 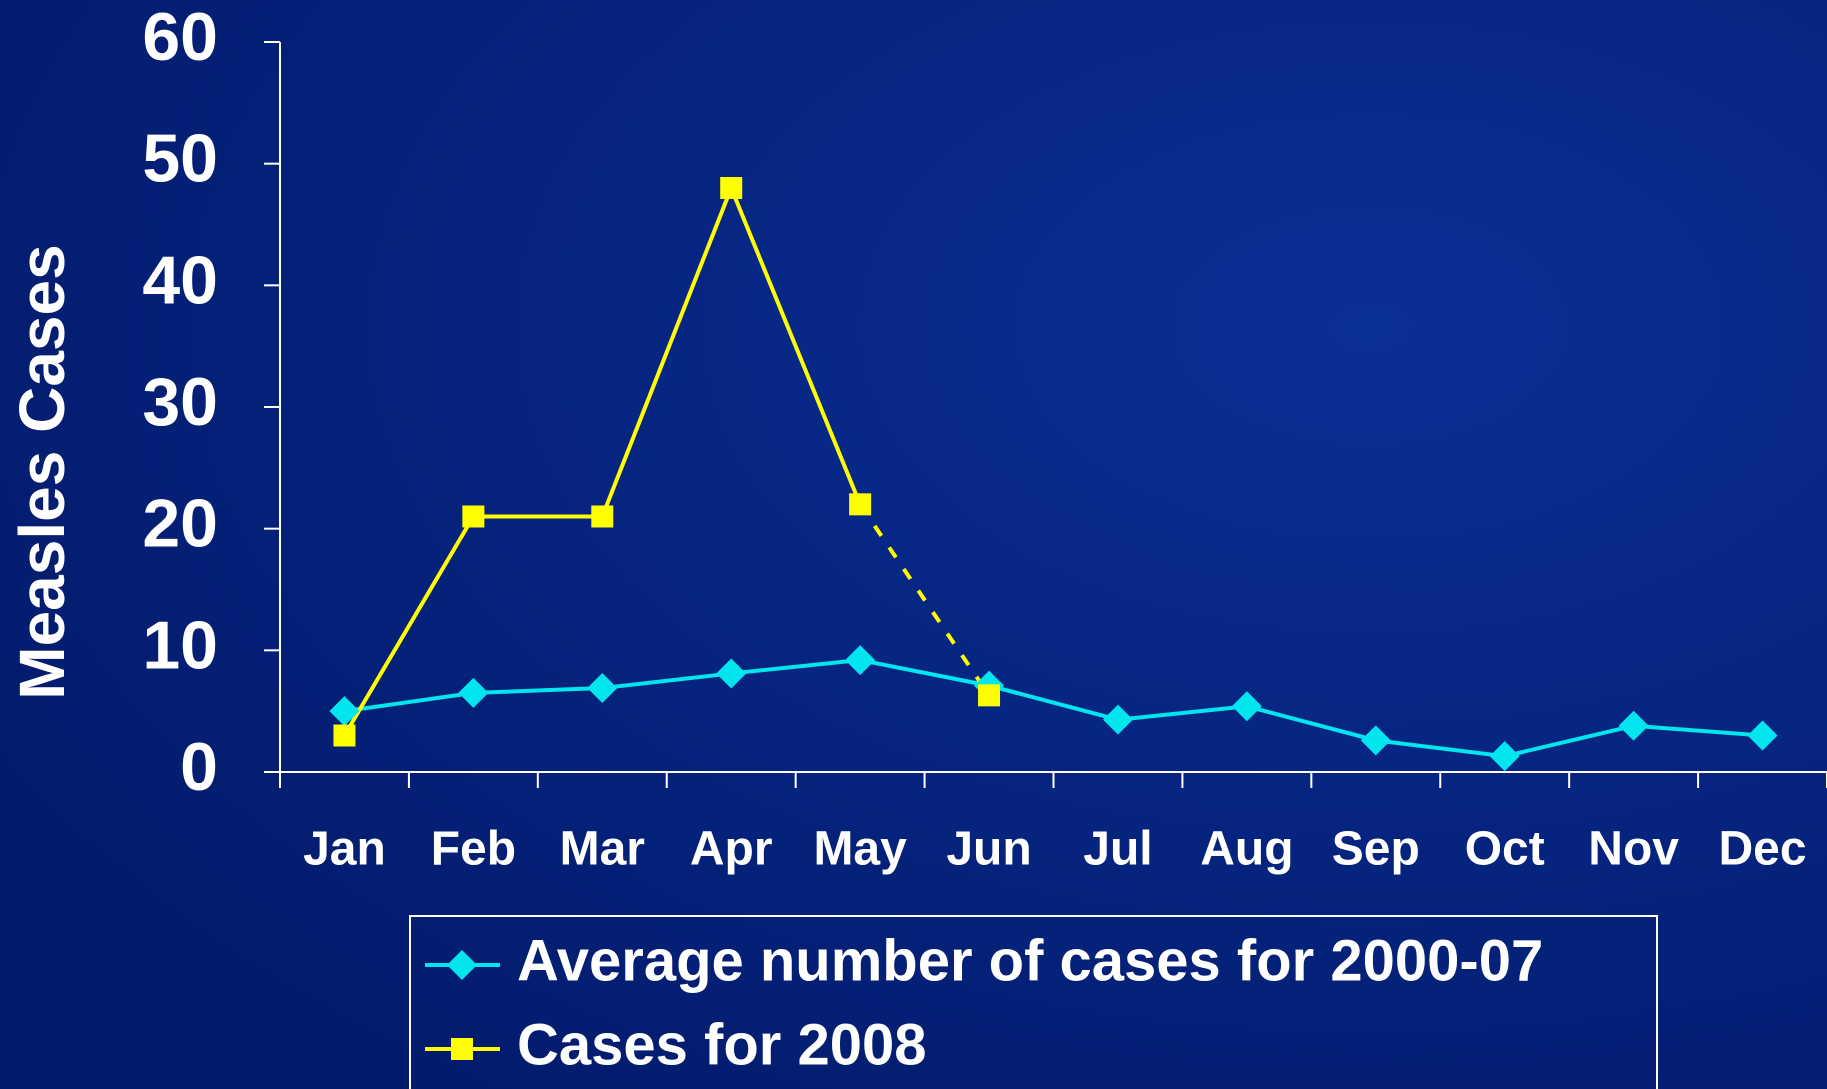 I want to click on legend-label: Cases for 2008, so click(x=721, y=1044).